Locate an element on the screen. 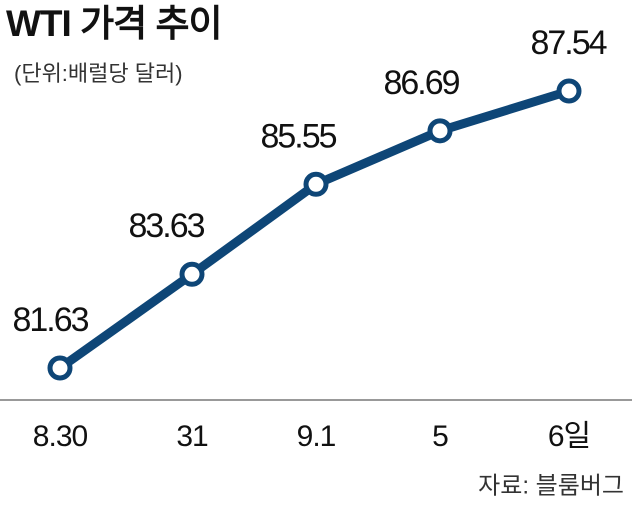  value-label: 86.69 is located at coordinates (421, 83).